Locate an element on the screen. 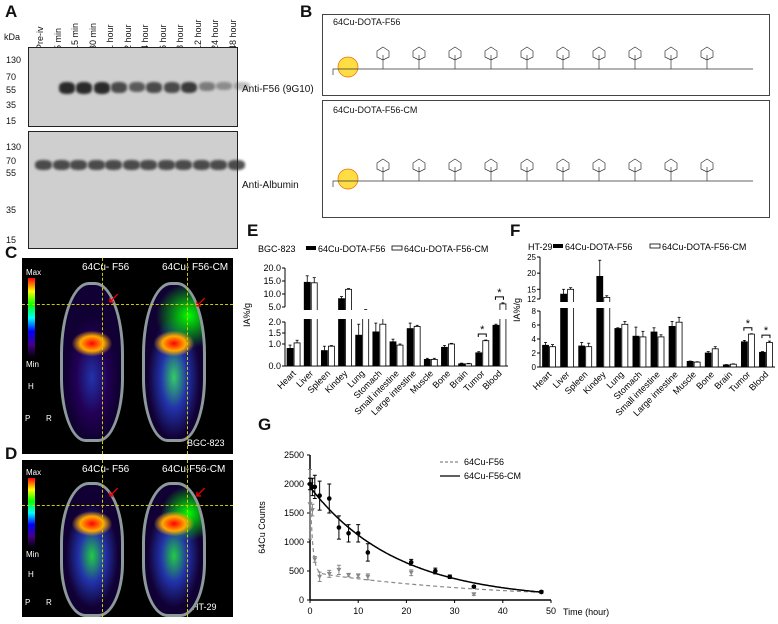 Image resolution: width=778 pixels, height=624 pixels. scale-max-label: Max is located at coordinates (34, 472).